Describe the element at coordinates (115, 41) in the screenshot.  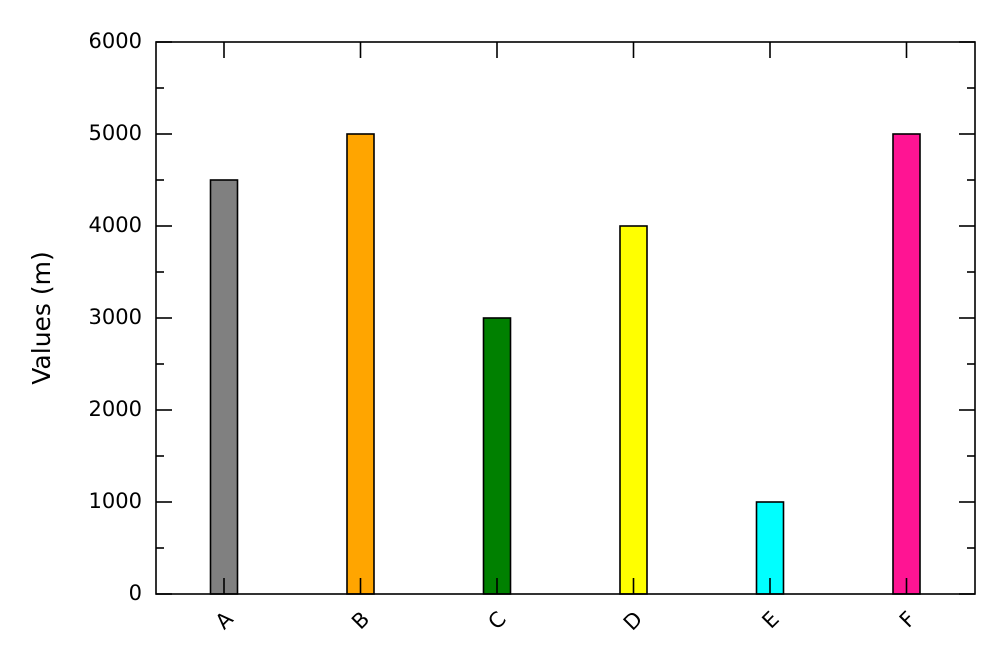
I see `y-tick-label-6000: 6000` at that location.